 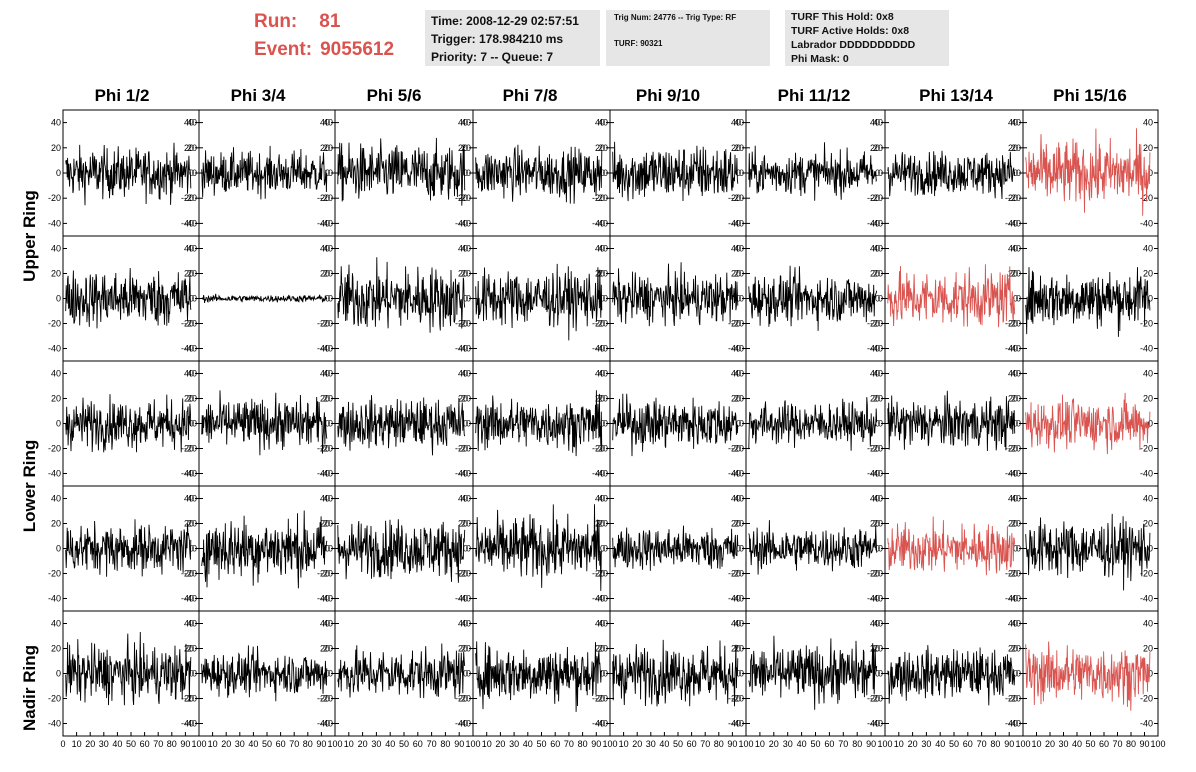 What do you see at coordinates (820, 59) in the screenshot?
I see `phi-mask-text: Phi Mask: 0` at bounding box center [820, 59].